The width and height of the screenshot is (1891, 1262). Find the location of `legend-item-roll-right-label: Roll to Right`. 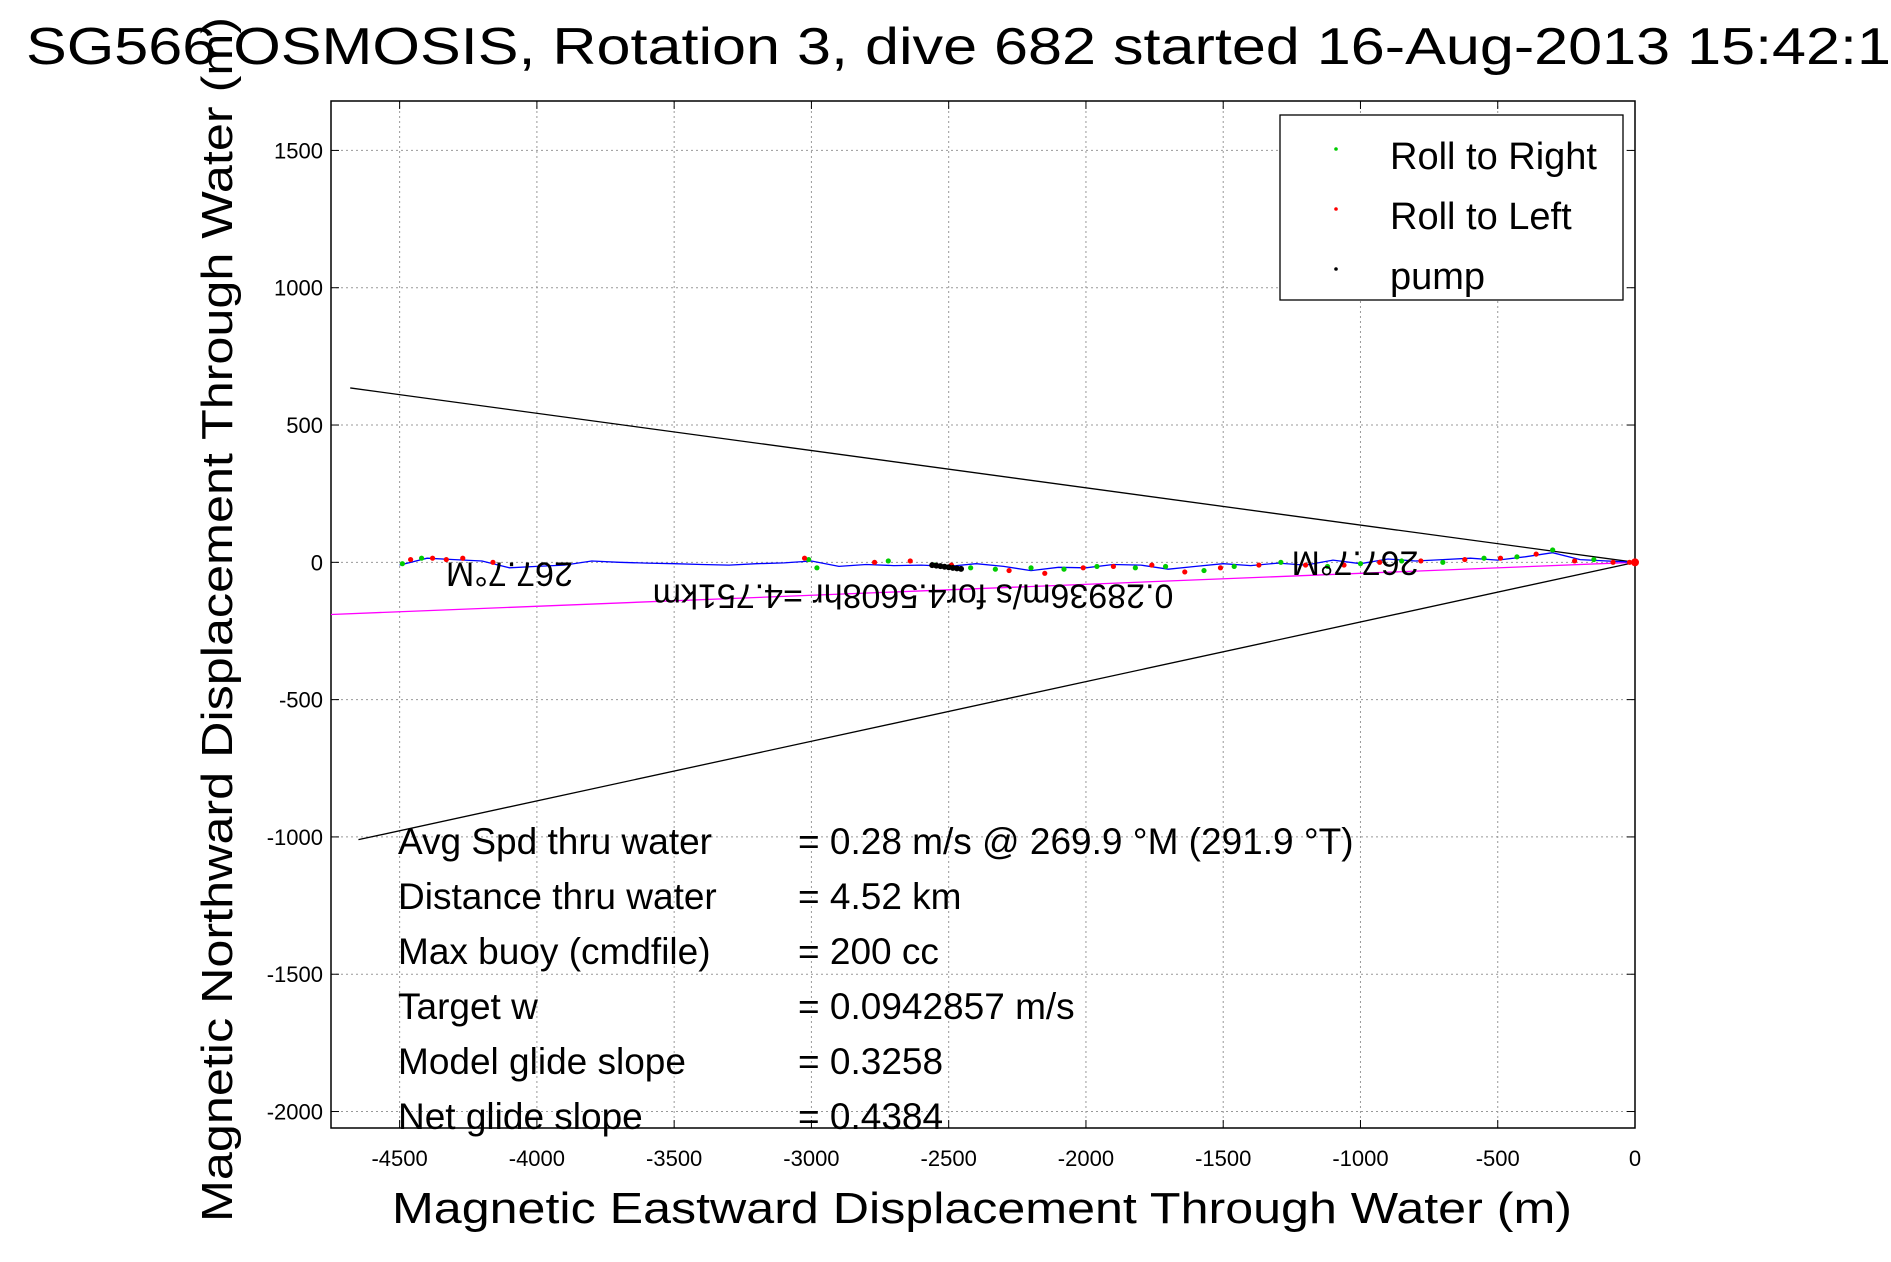

legend-item-roll-right-label: Roll to Right is located at coordinates (1493, 157).